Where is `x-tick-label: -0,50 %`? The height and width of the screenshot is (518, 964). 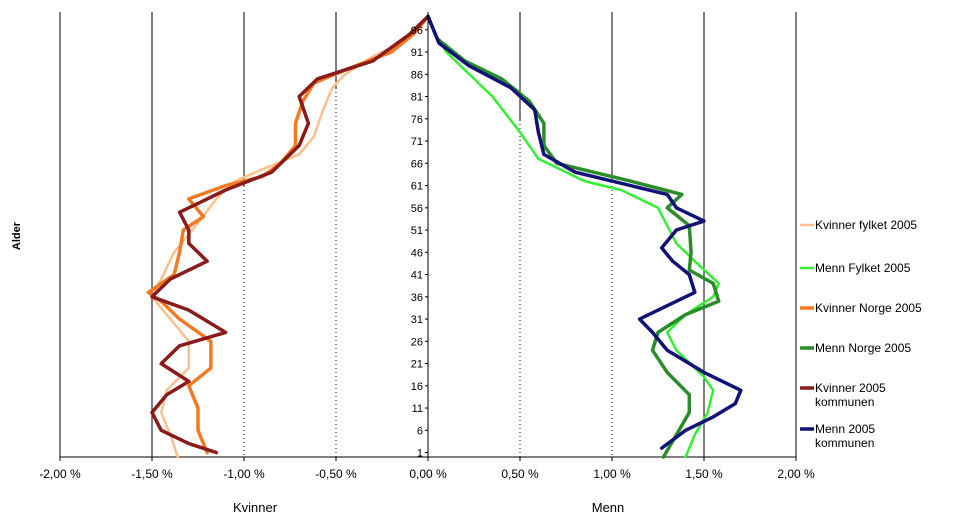 x-tick-label: -0,50 % is located at coordinates (336, 474).